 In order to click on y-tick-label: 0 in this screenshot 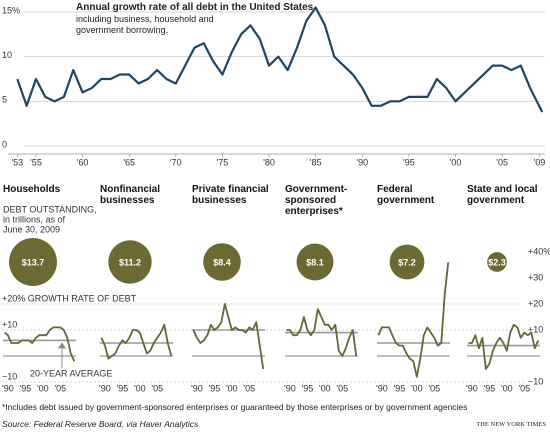, I will do `click(4, 144)`.